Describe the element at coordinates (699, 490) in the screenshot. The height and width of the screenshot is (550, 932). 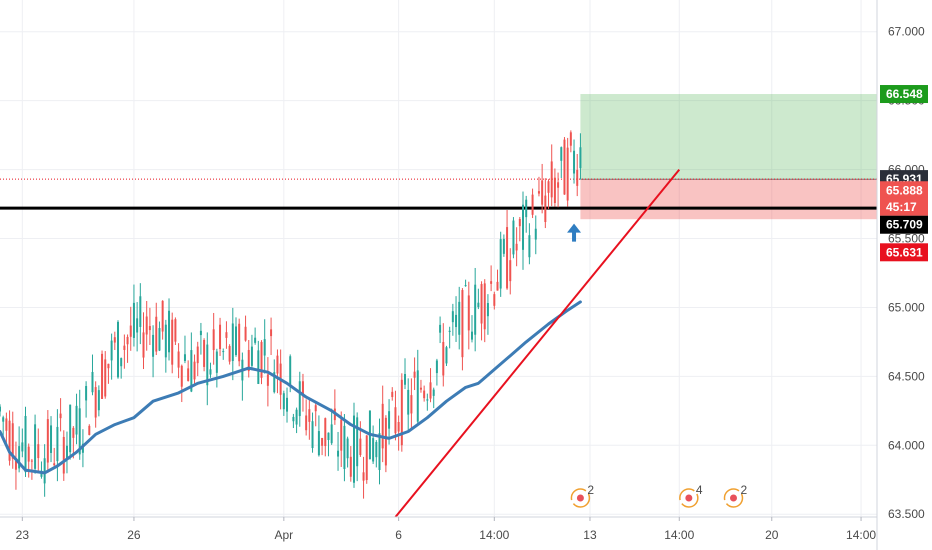
I see `event-marker-count: 4` at that location.